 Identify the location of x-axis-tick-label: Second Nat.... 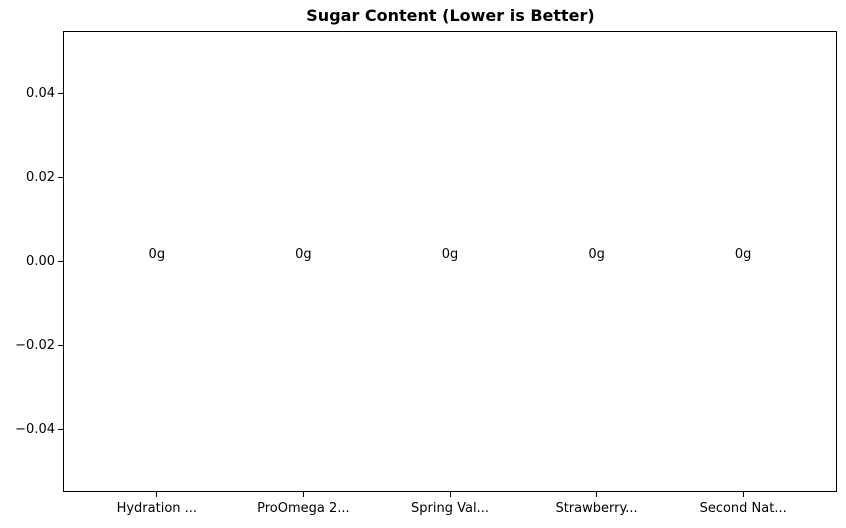
(743, 508).